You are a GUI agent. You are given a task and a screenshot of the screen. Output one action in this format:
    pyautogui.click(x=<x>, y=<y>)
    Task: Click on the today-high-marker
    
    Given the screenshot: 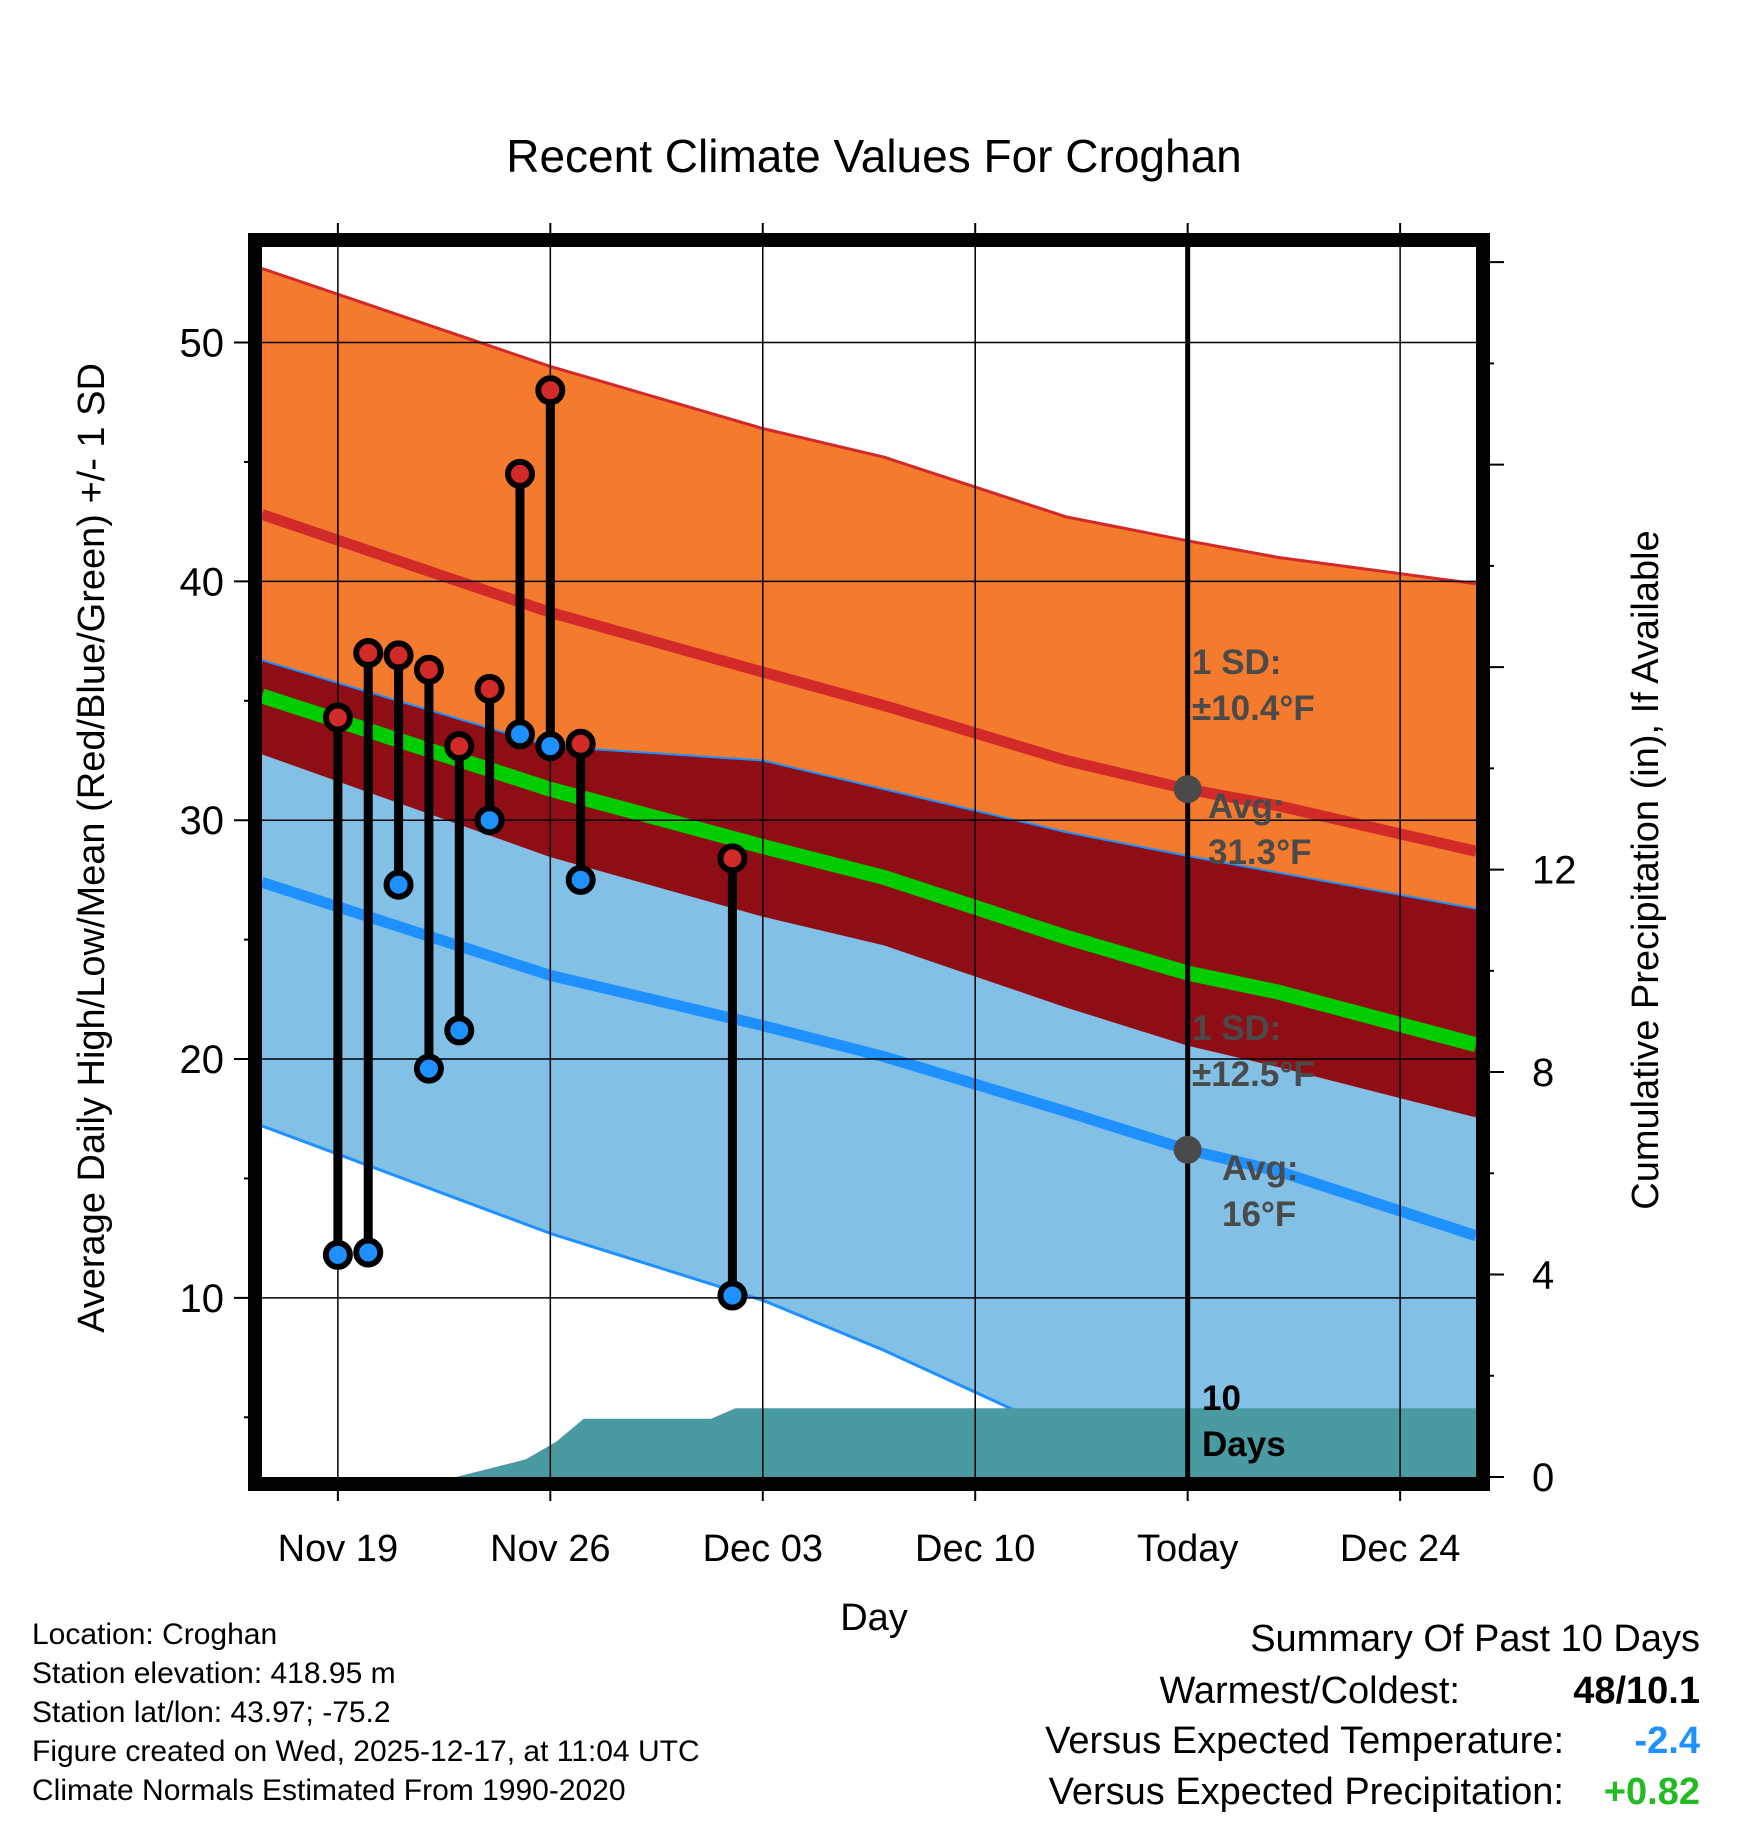 What is the action you would take?
    pyautogui.click(x=1187, y=789)
    